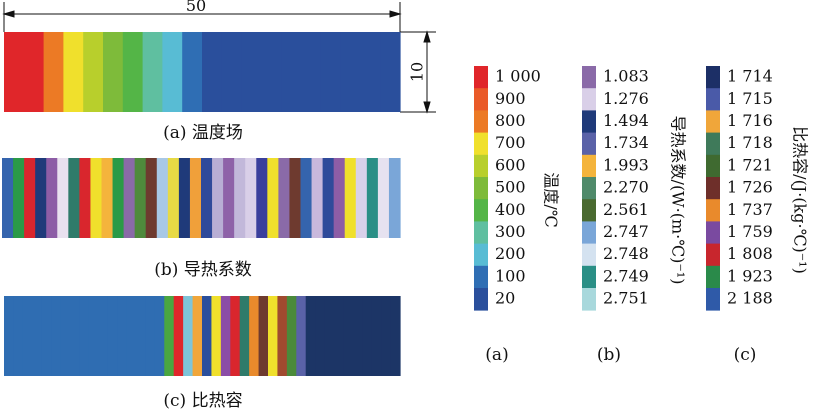  What do you see at coordinates (505, 298) in the screenshot?
I see `temperature-legend-label: 20` at bounding box center [505, 298].